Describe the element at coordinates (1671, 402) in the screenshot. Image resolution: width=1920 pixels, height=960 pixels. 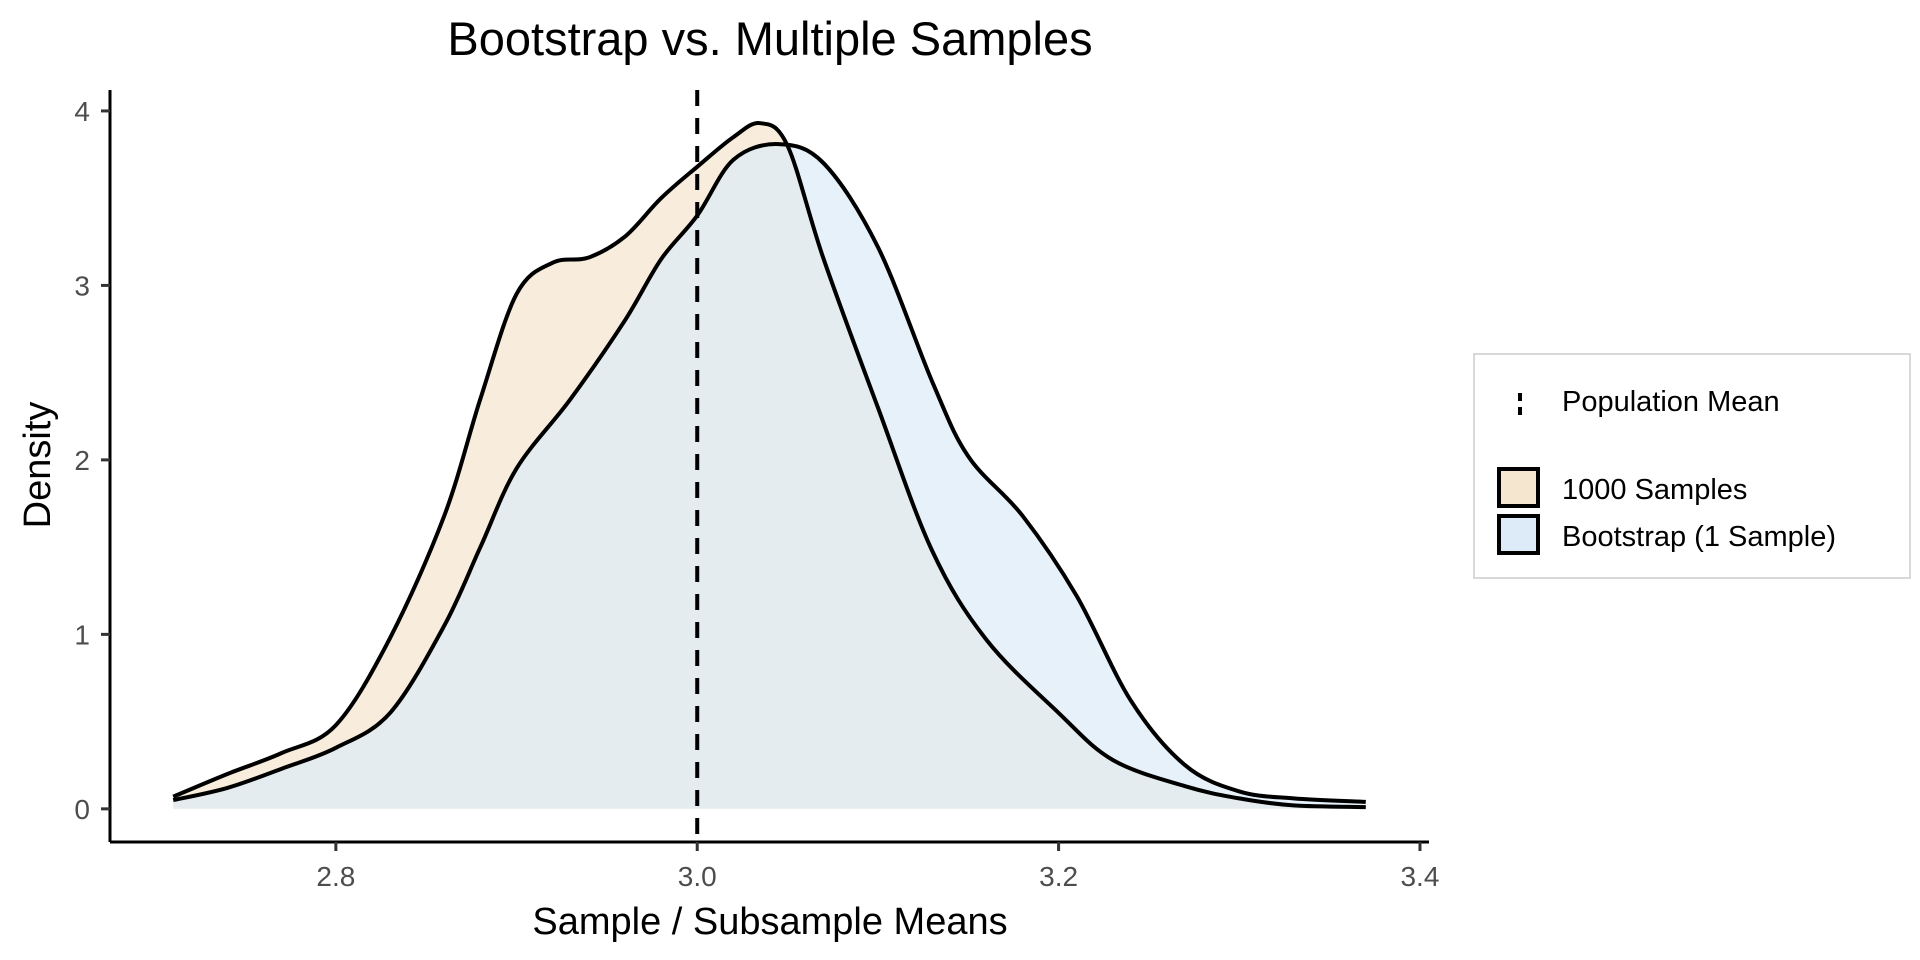
I see `legend-label-population-mean: Population Mean` at that location.